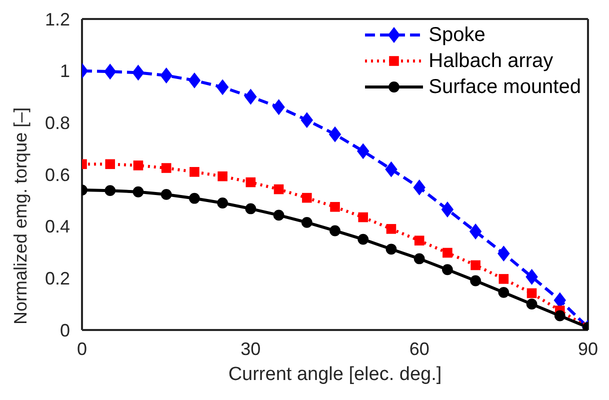 This screenshot has height=400, width=609. I want to click on y-tick-label: 0.6, so click(57, 174).